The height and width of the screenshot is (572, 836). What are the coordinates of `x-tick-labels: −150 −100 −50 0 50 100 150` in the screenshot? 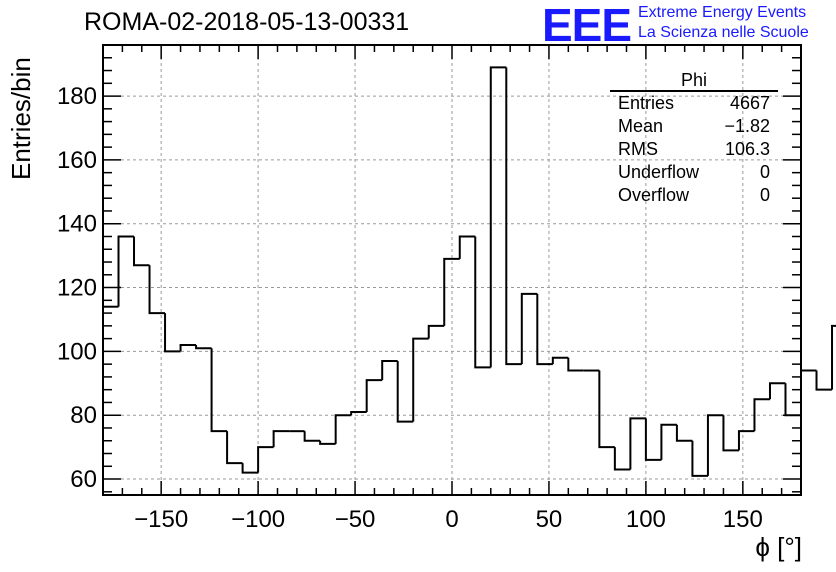 It's located at (448, 519).